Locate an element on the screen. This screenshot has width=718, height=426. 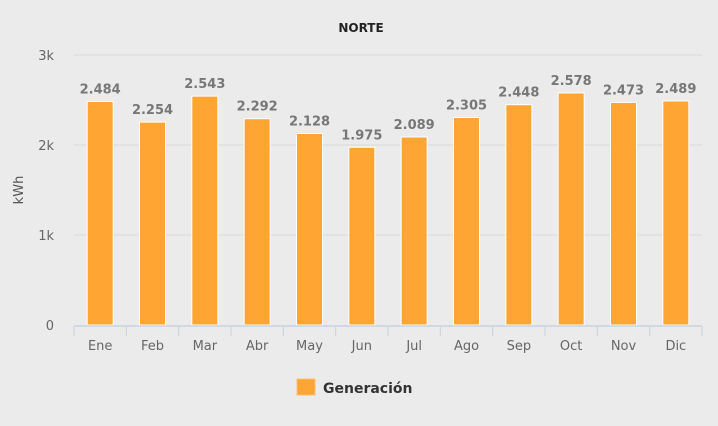
x-tick-label: Sep is located at coordinates (519, 346).